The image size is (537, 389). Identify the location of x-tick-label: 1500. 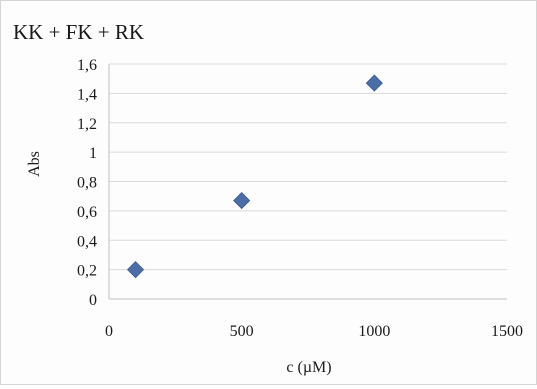
(507, 331).